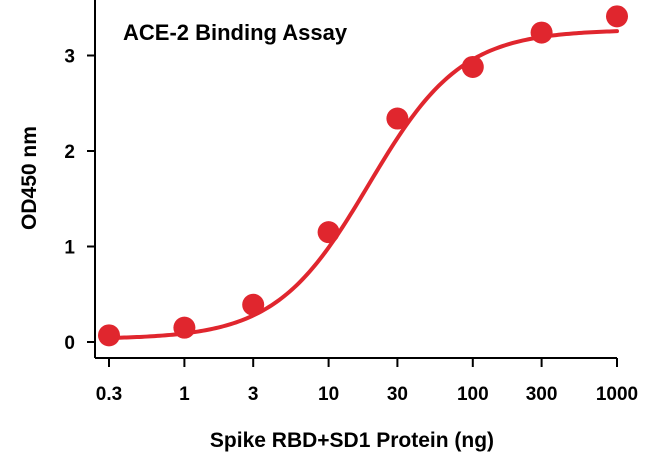  I want to click on x-tick-label: 100, so click(473, 394).